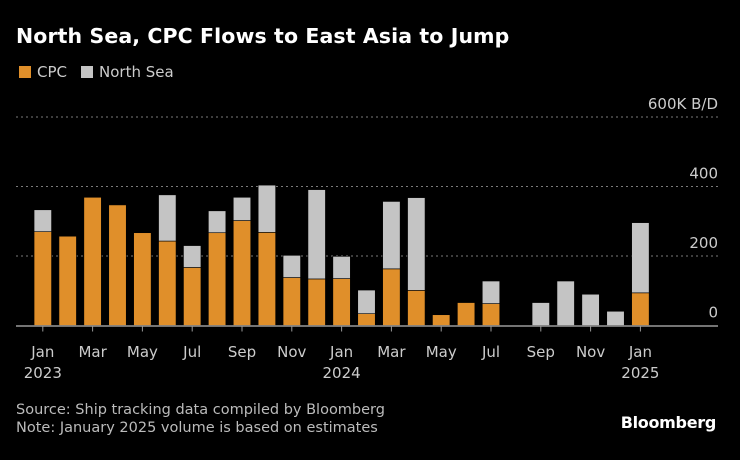  What do you see at coordinates (640, 373) in the screenshot?
I see `x-tick-year-24: 2025` at bounding box center [640, 373].